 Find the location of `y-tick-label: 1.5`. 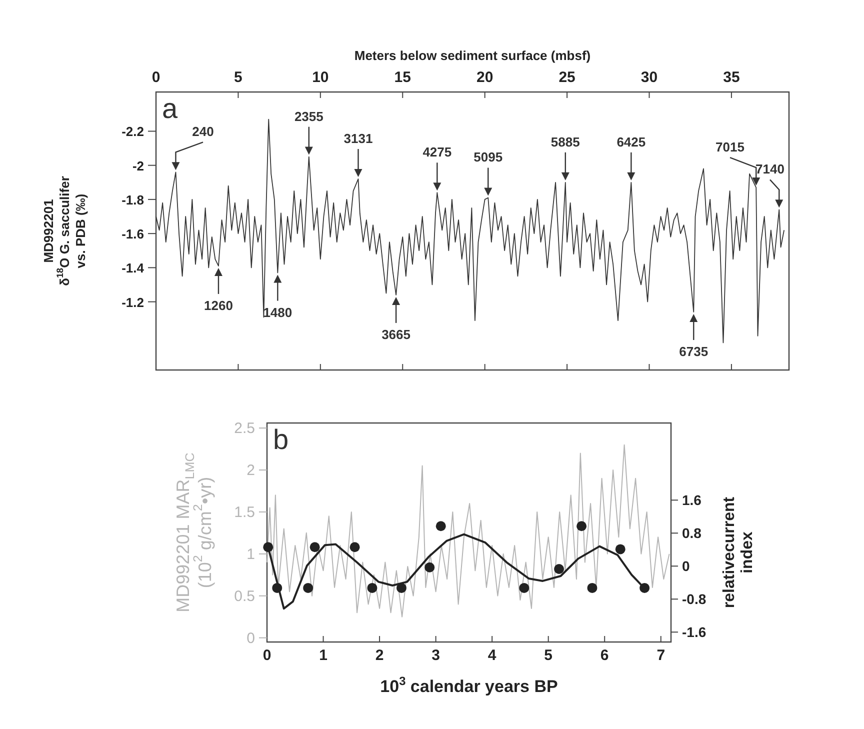

y-tick-label: 1.5 is located at coordinates (244, 512).